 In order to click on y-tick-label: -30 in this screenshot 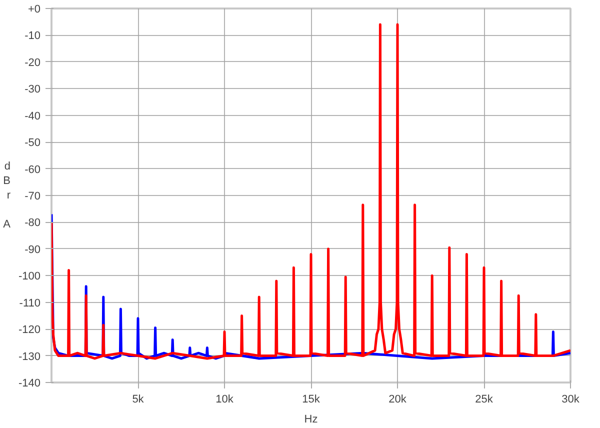, I will do `click(32, 90)`.